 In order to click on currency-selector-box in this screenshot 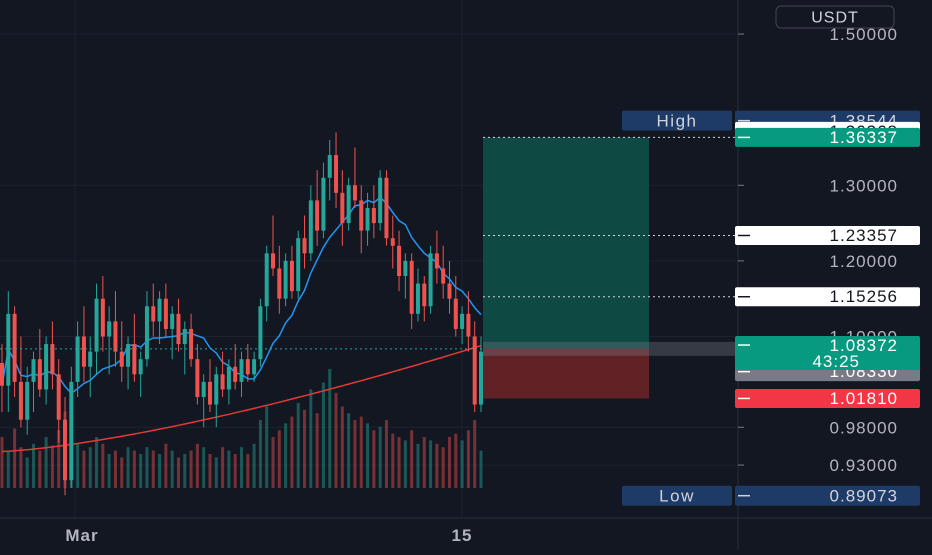, I will do `click(835, 17)`.